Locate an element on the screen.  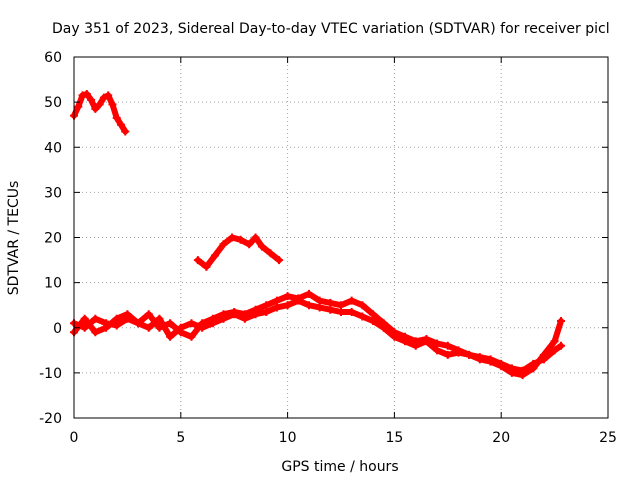
y-tick-label: 40 is located at coordinates (53, 148).